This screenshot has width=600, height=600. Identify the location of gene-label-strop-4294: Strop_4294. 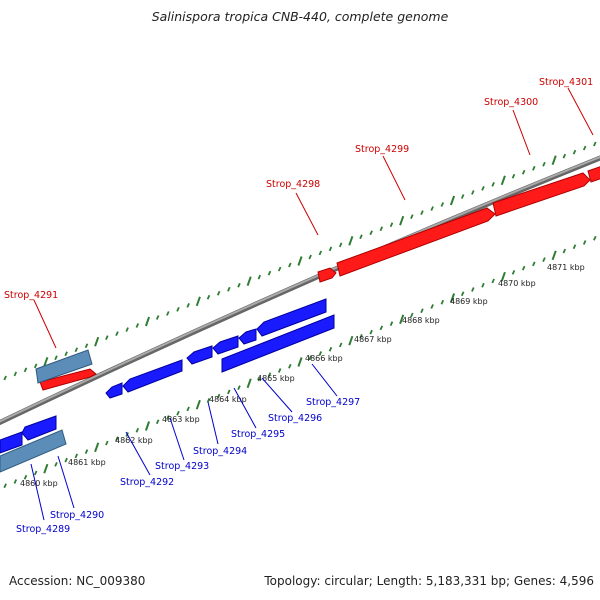
(220, 451).